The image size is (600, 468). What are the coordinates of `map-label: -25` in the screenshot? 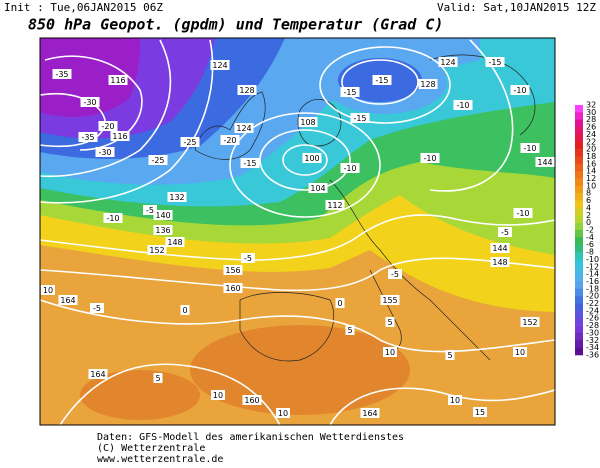 It's located at (189, 142).